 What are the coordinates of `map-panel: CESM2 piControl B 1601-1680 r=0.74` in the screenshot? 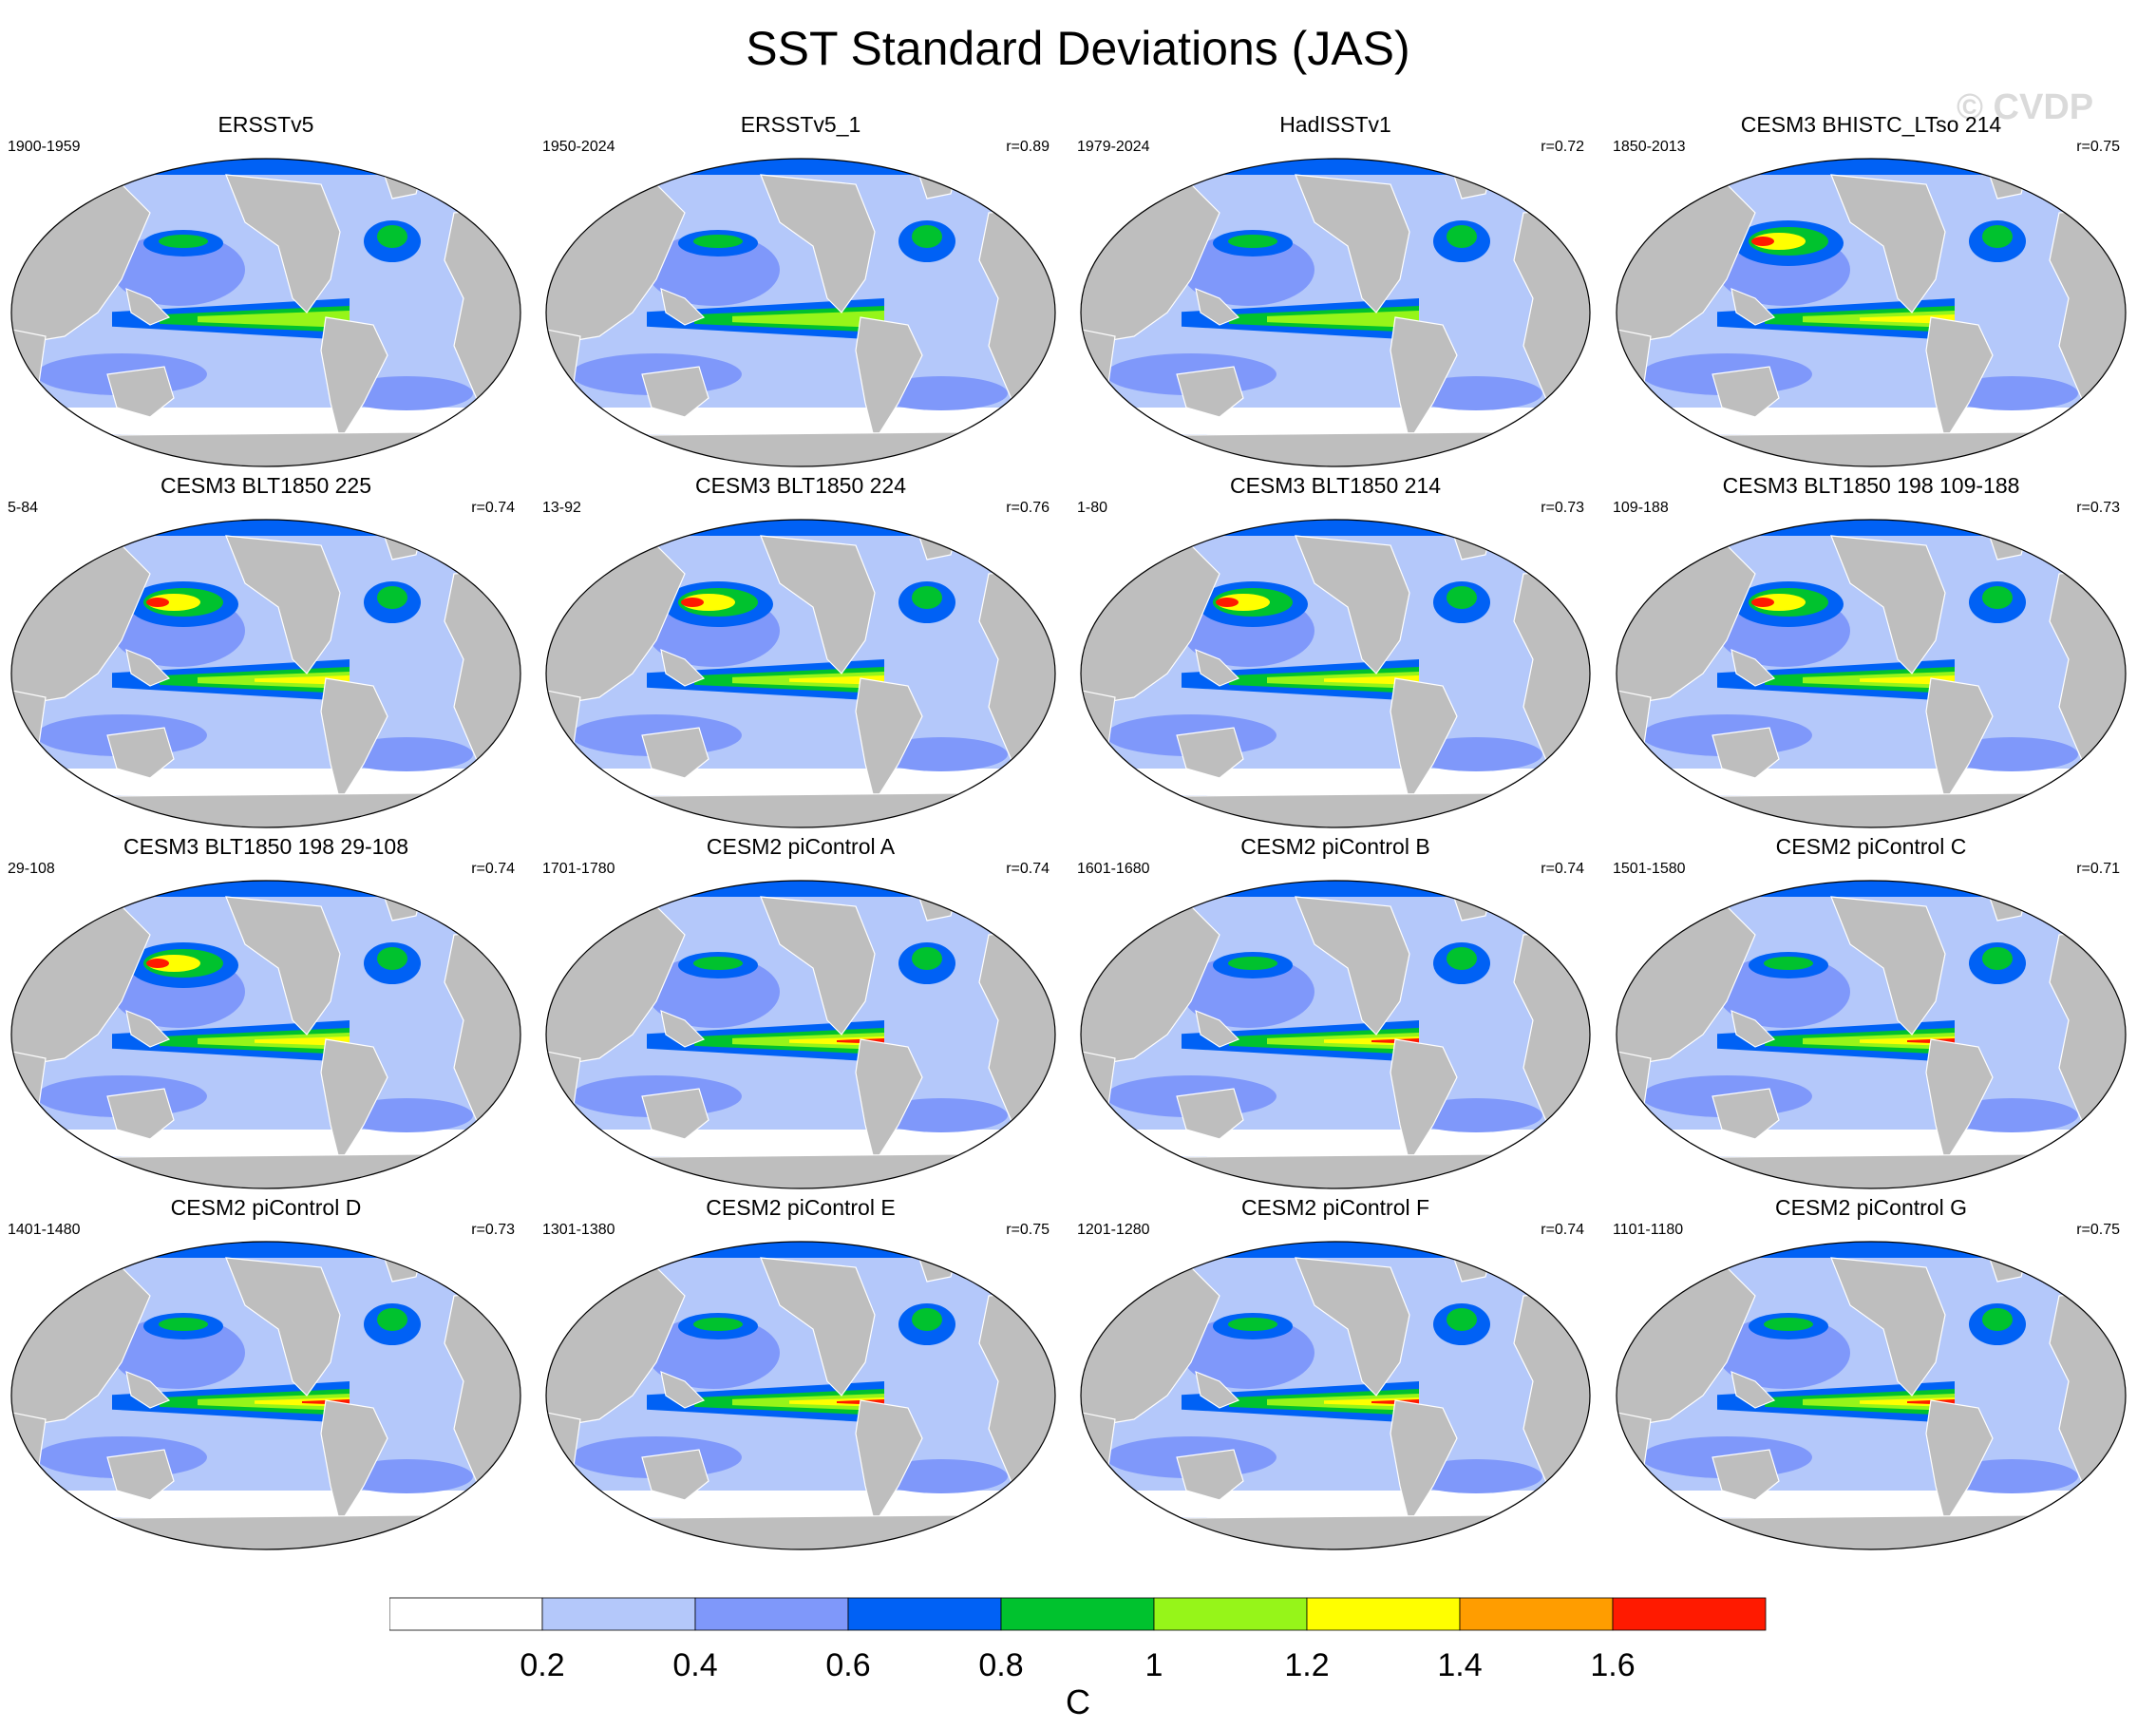 It's located at (1335, 1017).